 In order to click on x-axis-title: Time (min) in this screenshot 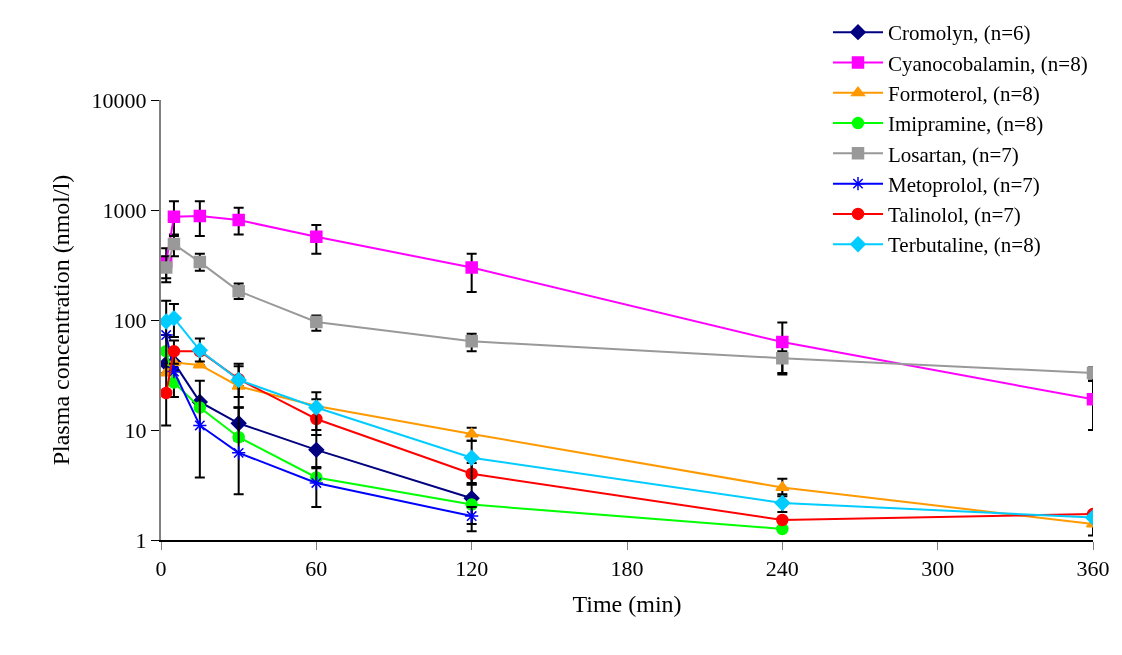, I will do `click(627, 603)`.